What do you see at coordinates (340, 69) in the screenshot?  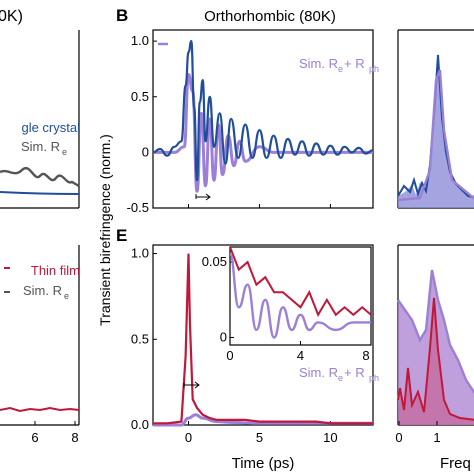 I see `b-legend-sub1: e` at bounding box center [340, 69].